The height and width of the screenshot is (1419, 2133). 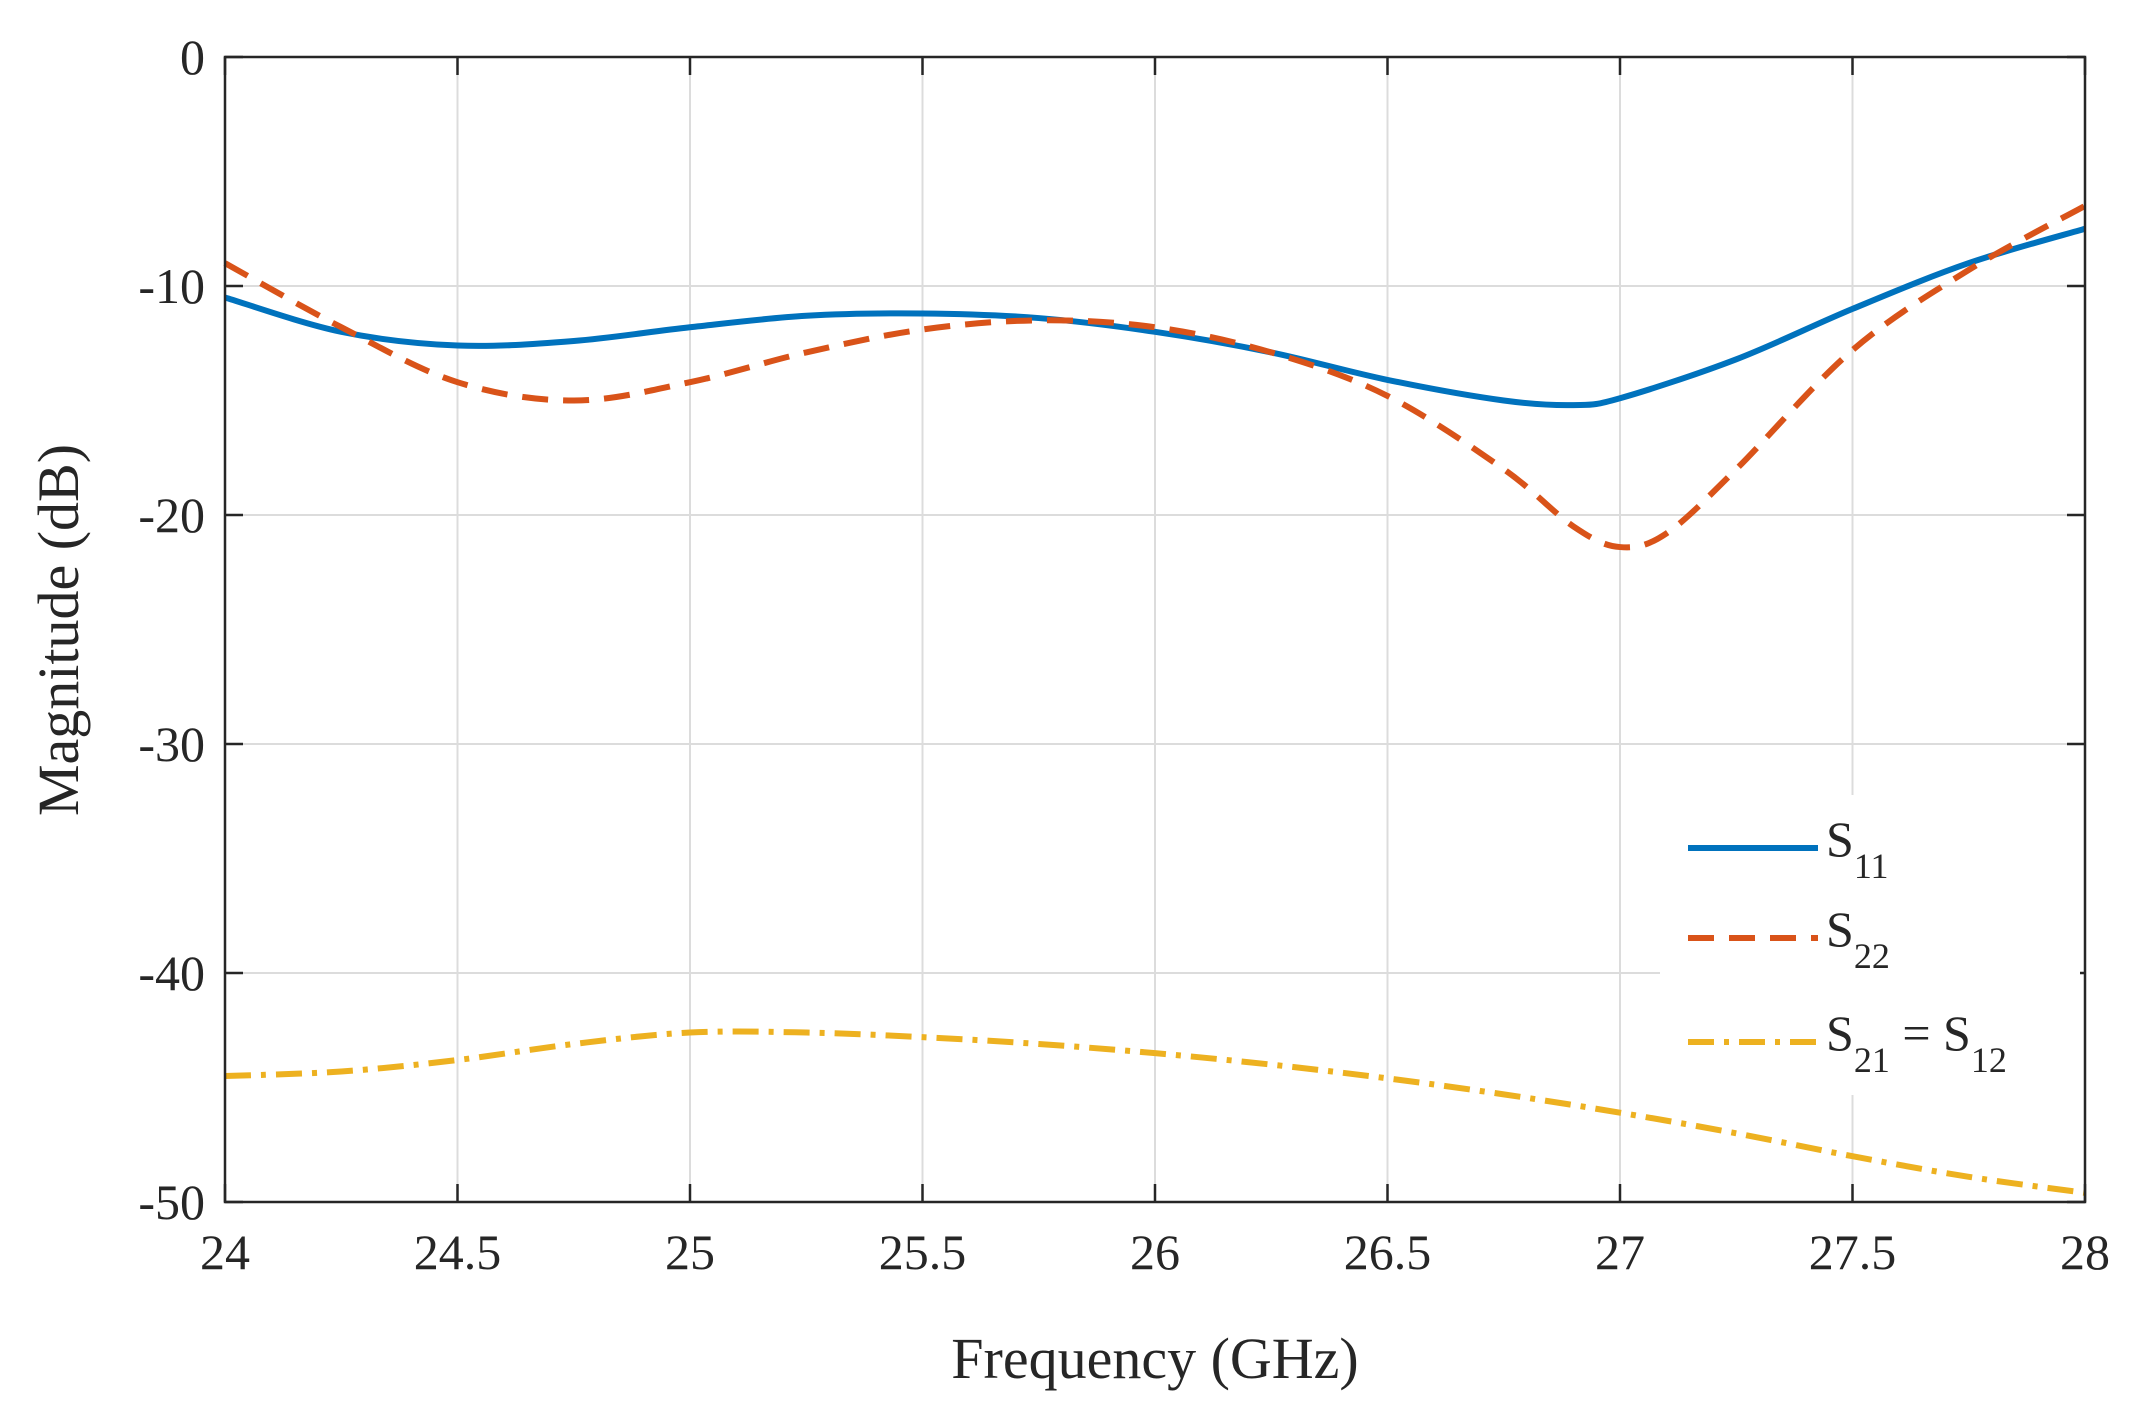 I want to click on legend-label: S21 = S12, so click(x=1916, y=1042).